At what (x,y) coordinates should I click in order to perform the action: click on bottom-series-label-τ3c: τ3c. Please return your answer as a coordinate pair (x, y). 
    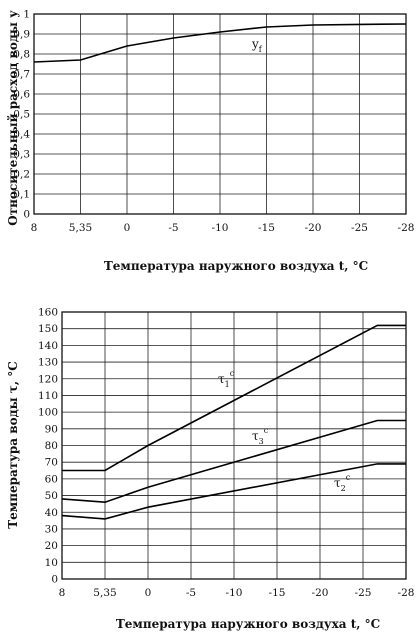
    Looking at the image, I should click on (260, 436).